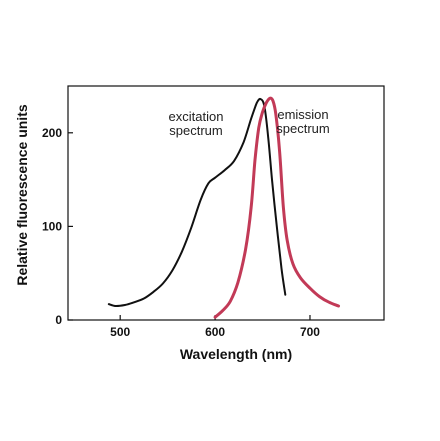 The height and width of the screenshot is (441, 440). I want to click on y-tick-label-0: 0, so click(58, 320).